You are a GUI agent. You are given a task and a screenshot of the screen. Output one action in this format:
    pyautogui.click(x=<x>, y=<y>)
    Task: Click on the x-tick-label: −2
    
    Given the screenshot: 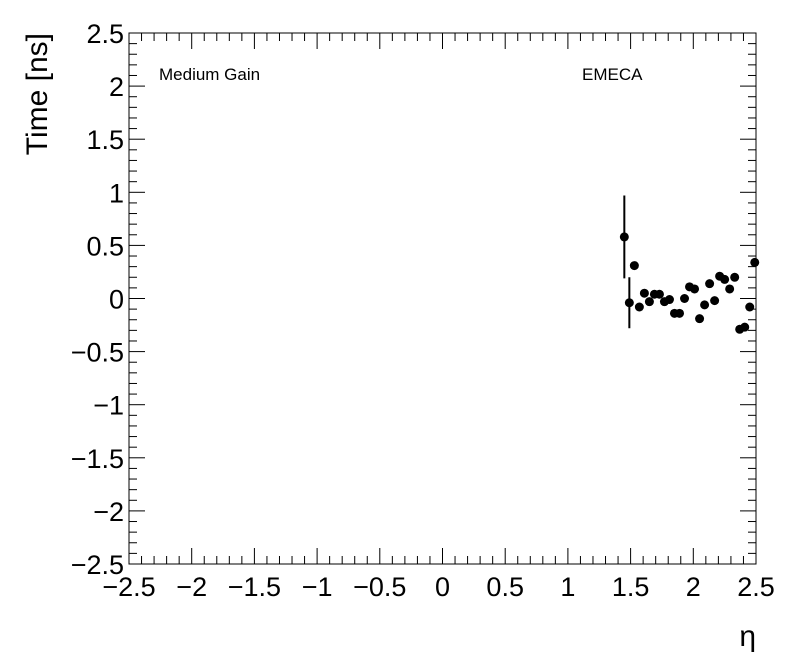 What is the action you would take?
    pyautogui.click(x=191, y=587)
    